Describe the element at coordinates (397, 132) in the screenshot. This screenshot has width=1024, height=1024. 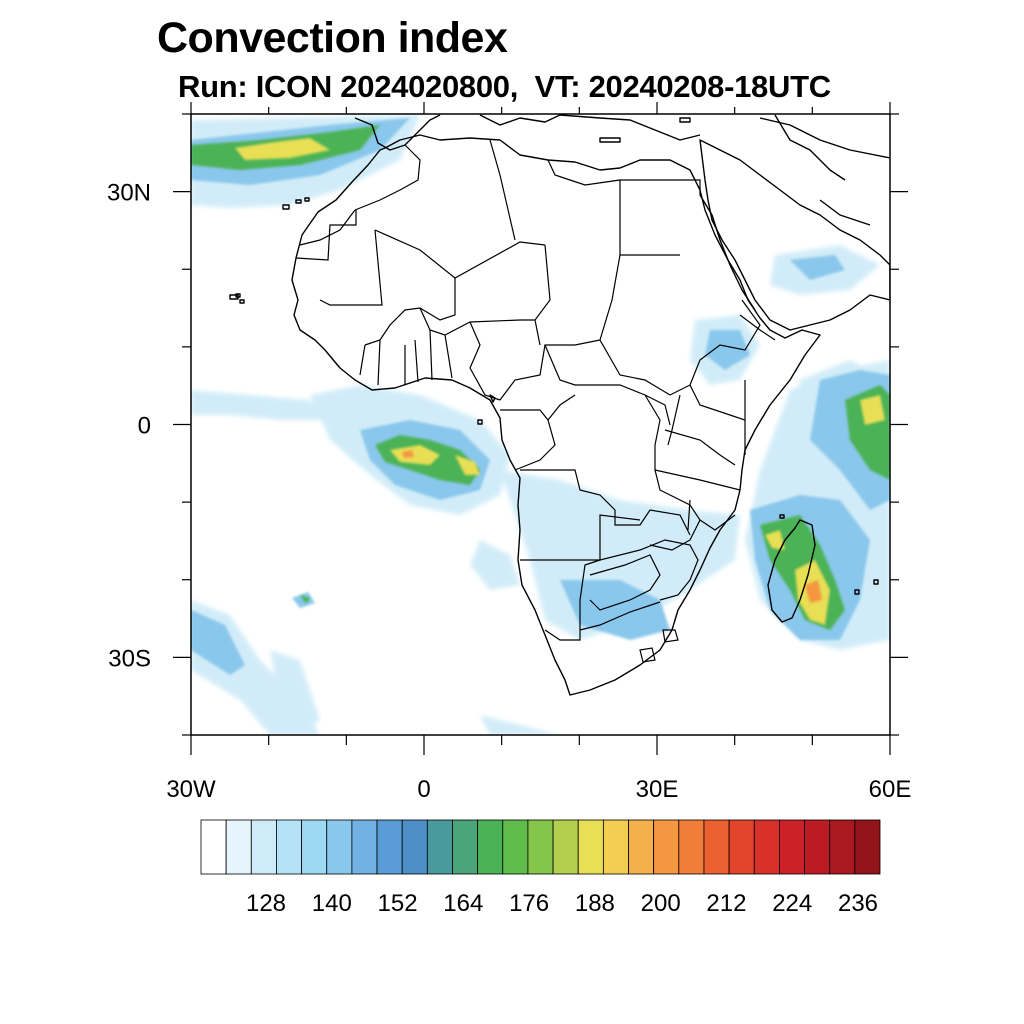
I see `coastline-iberia` at that location.